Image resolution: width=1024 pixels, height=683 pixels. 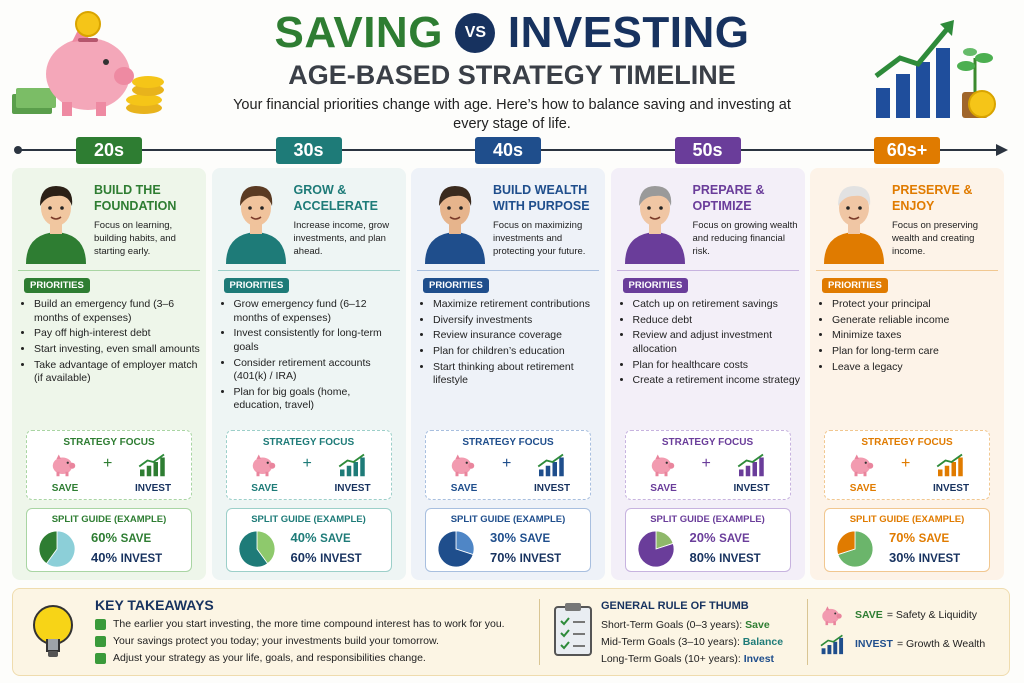 What do you see at coordinates (874, 644) in the screenshot?
I see `legend-term: INVEST` at bounding box center [874, 644].